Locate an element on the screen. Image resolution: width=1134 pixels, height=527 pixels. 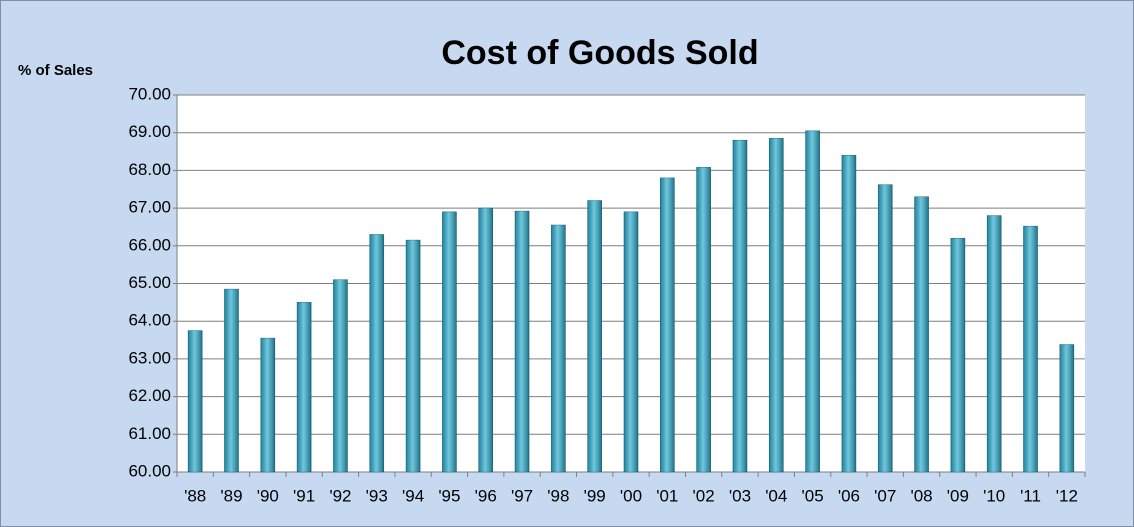
y-tick-label: 60.00 is located at coordinates (149, 470).